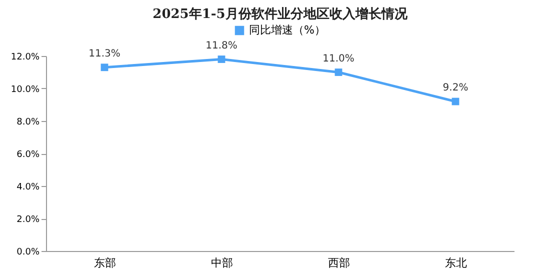  Describe the element at coordinates (222, 46) in the screenshot. I see `data-label: 11.8%` at that location.